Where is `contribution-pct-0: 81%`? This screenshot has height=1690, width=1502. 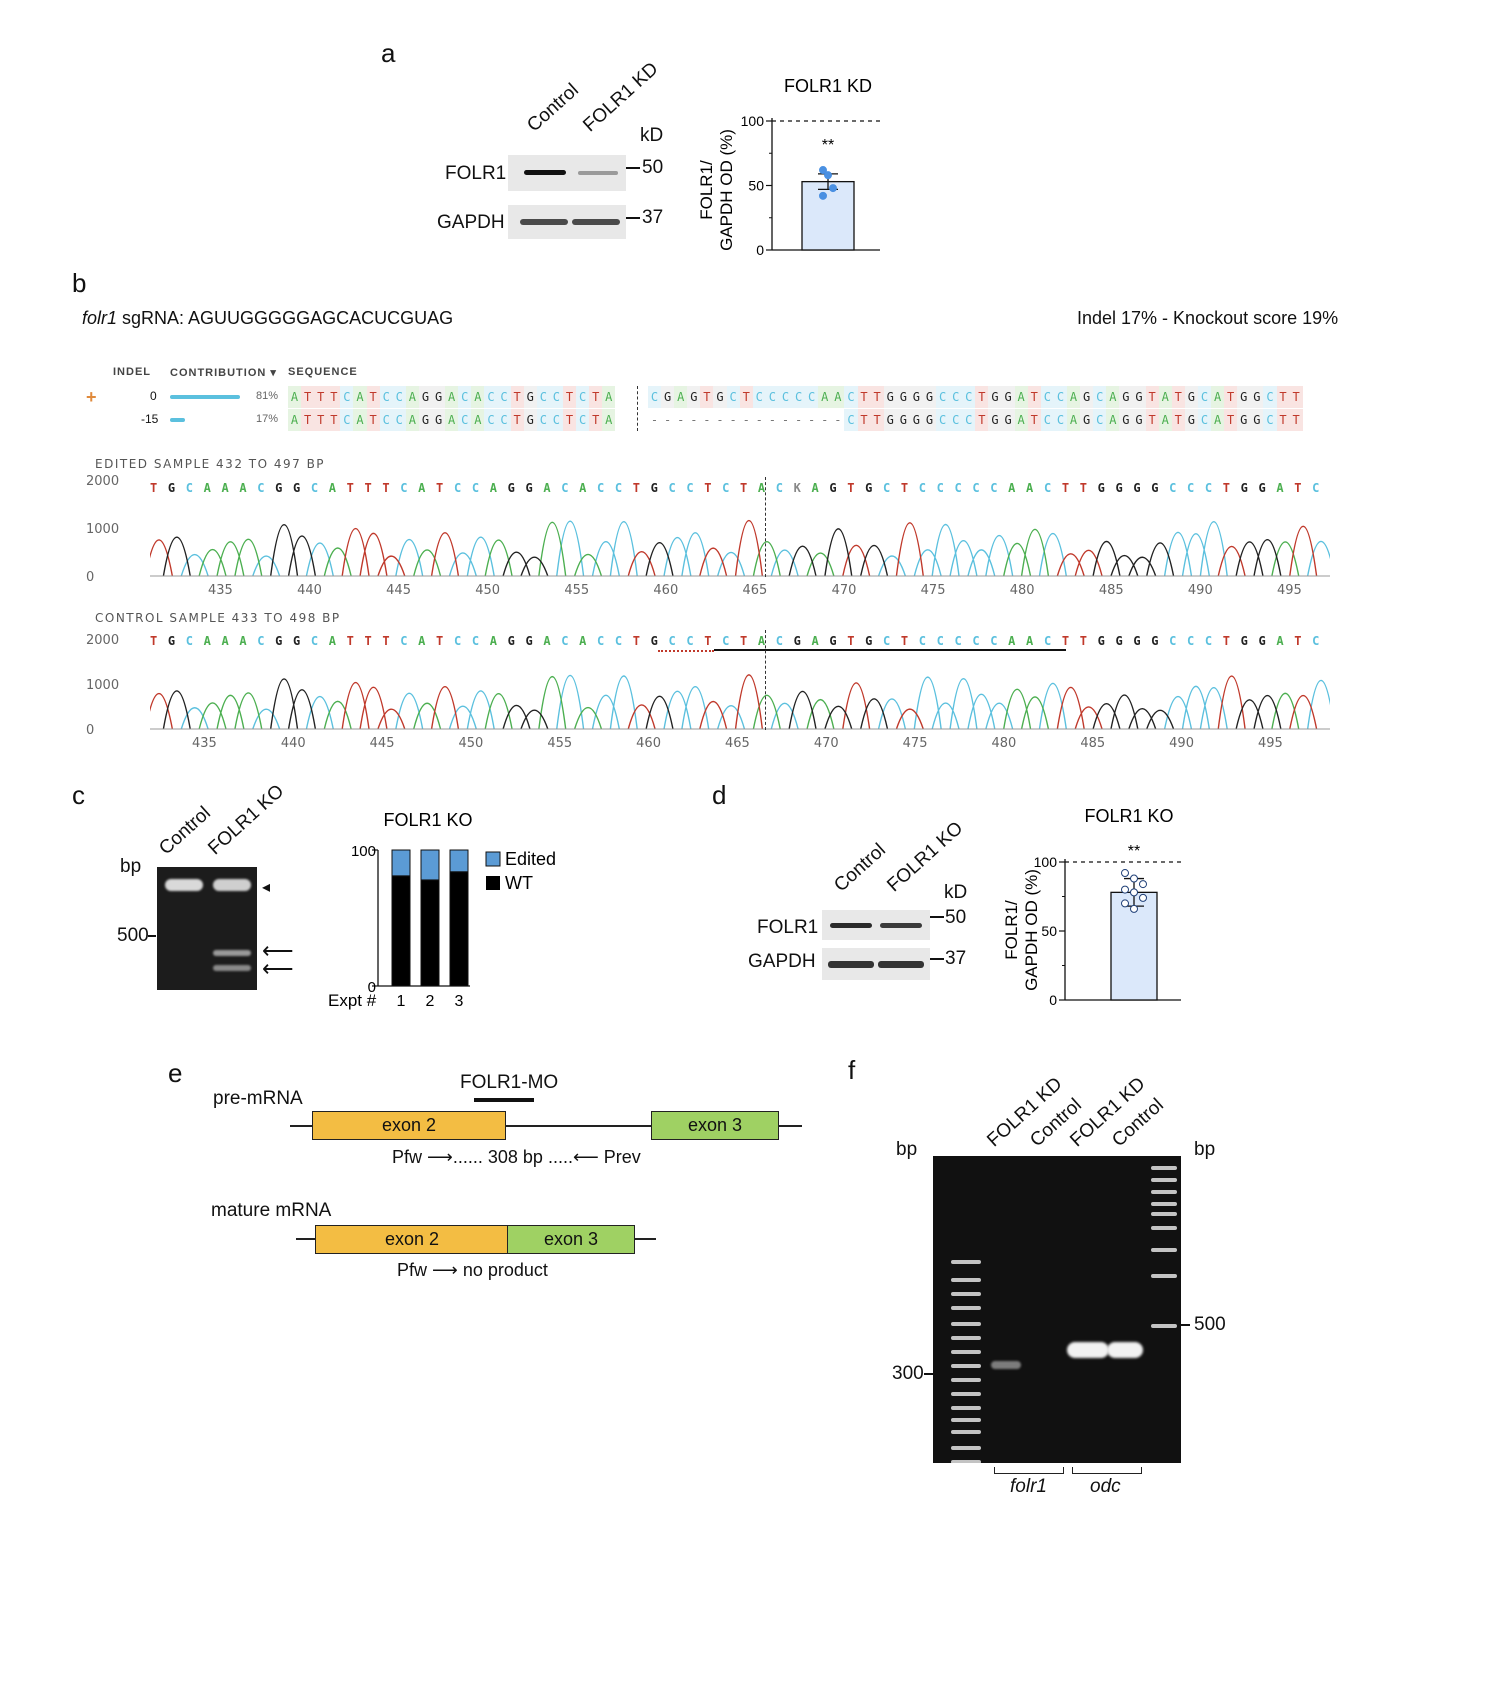
contribution-pct-0: 81% is located at coordinates (267, 396).